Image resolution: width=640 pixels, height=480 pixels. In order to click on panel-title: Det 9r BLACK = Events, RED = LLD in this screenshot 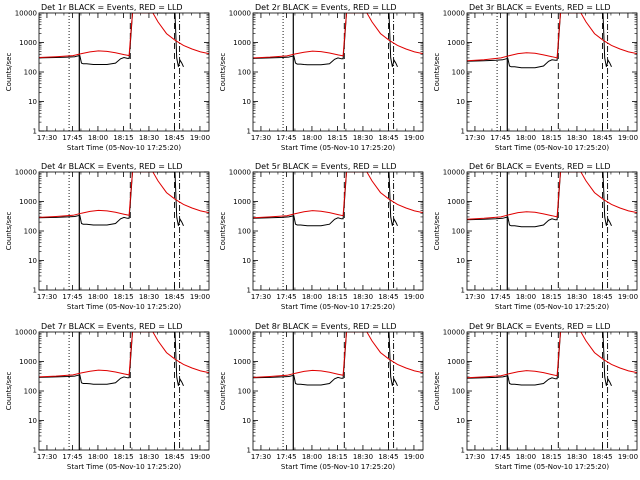, I will do `click(540, 326)`.